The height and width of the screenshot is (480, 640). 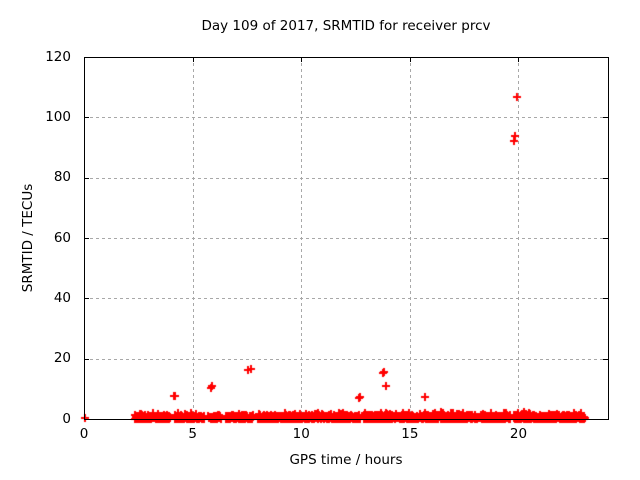 What do you see at coordinates (58, 56) in the screenshot?
I see `y-tick-label: 120` at bounding box center [58, 56].